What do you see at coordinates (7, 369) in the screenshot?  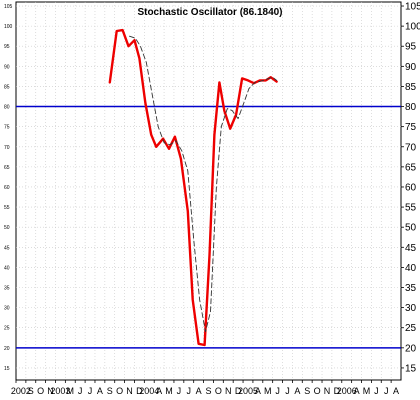 I see `left-tick-label: 15` at bounding box center [7, 369].